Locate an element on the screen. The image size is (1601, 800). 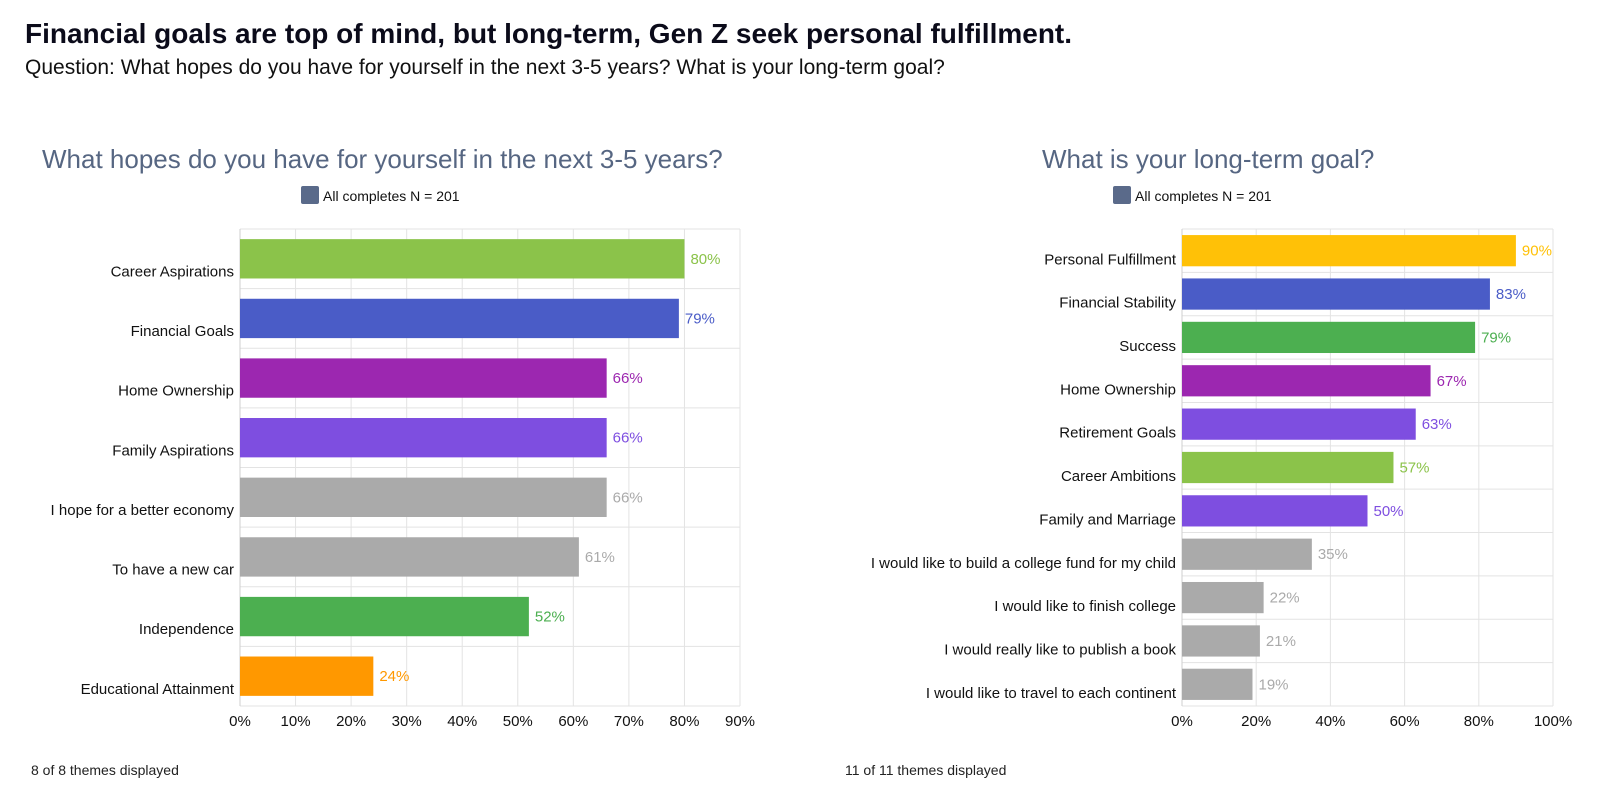
left-data-label: 80% is located at coordinates (705, 259).